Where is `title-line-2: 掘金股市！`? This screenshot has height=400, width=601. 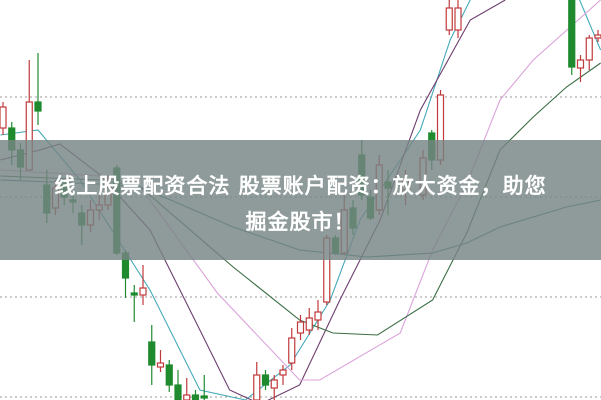 title-line-2: 掘金股市！ is located at coordinates (300, 222).